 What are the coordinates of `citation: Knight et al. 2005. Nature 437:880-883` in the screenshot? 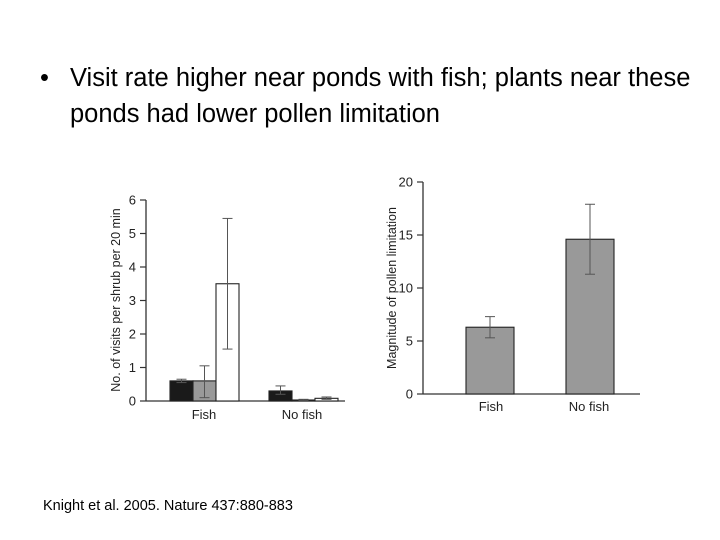 It's located at (168, 506).